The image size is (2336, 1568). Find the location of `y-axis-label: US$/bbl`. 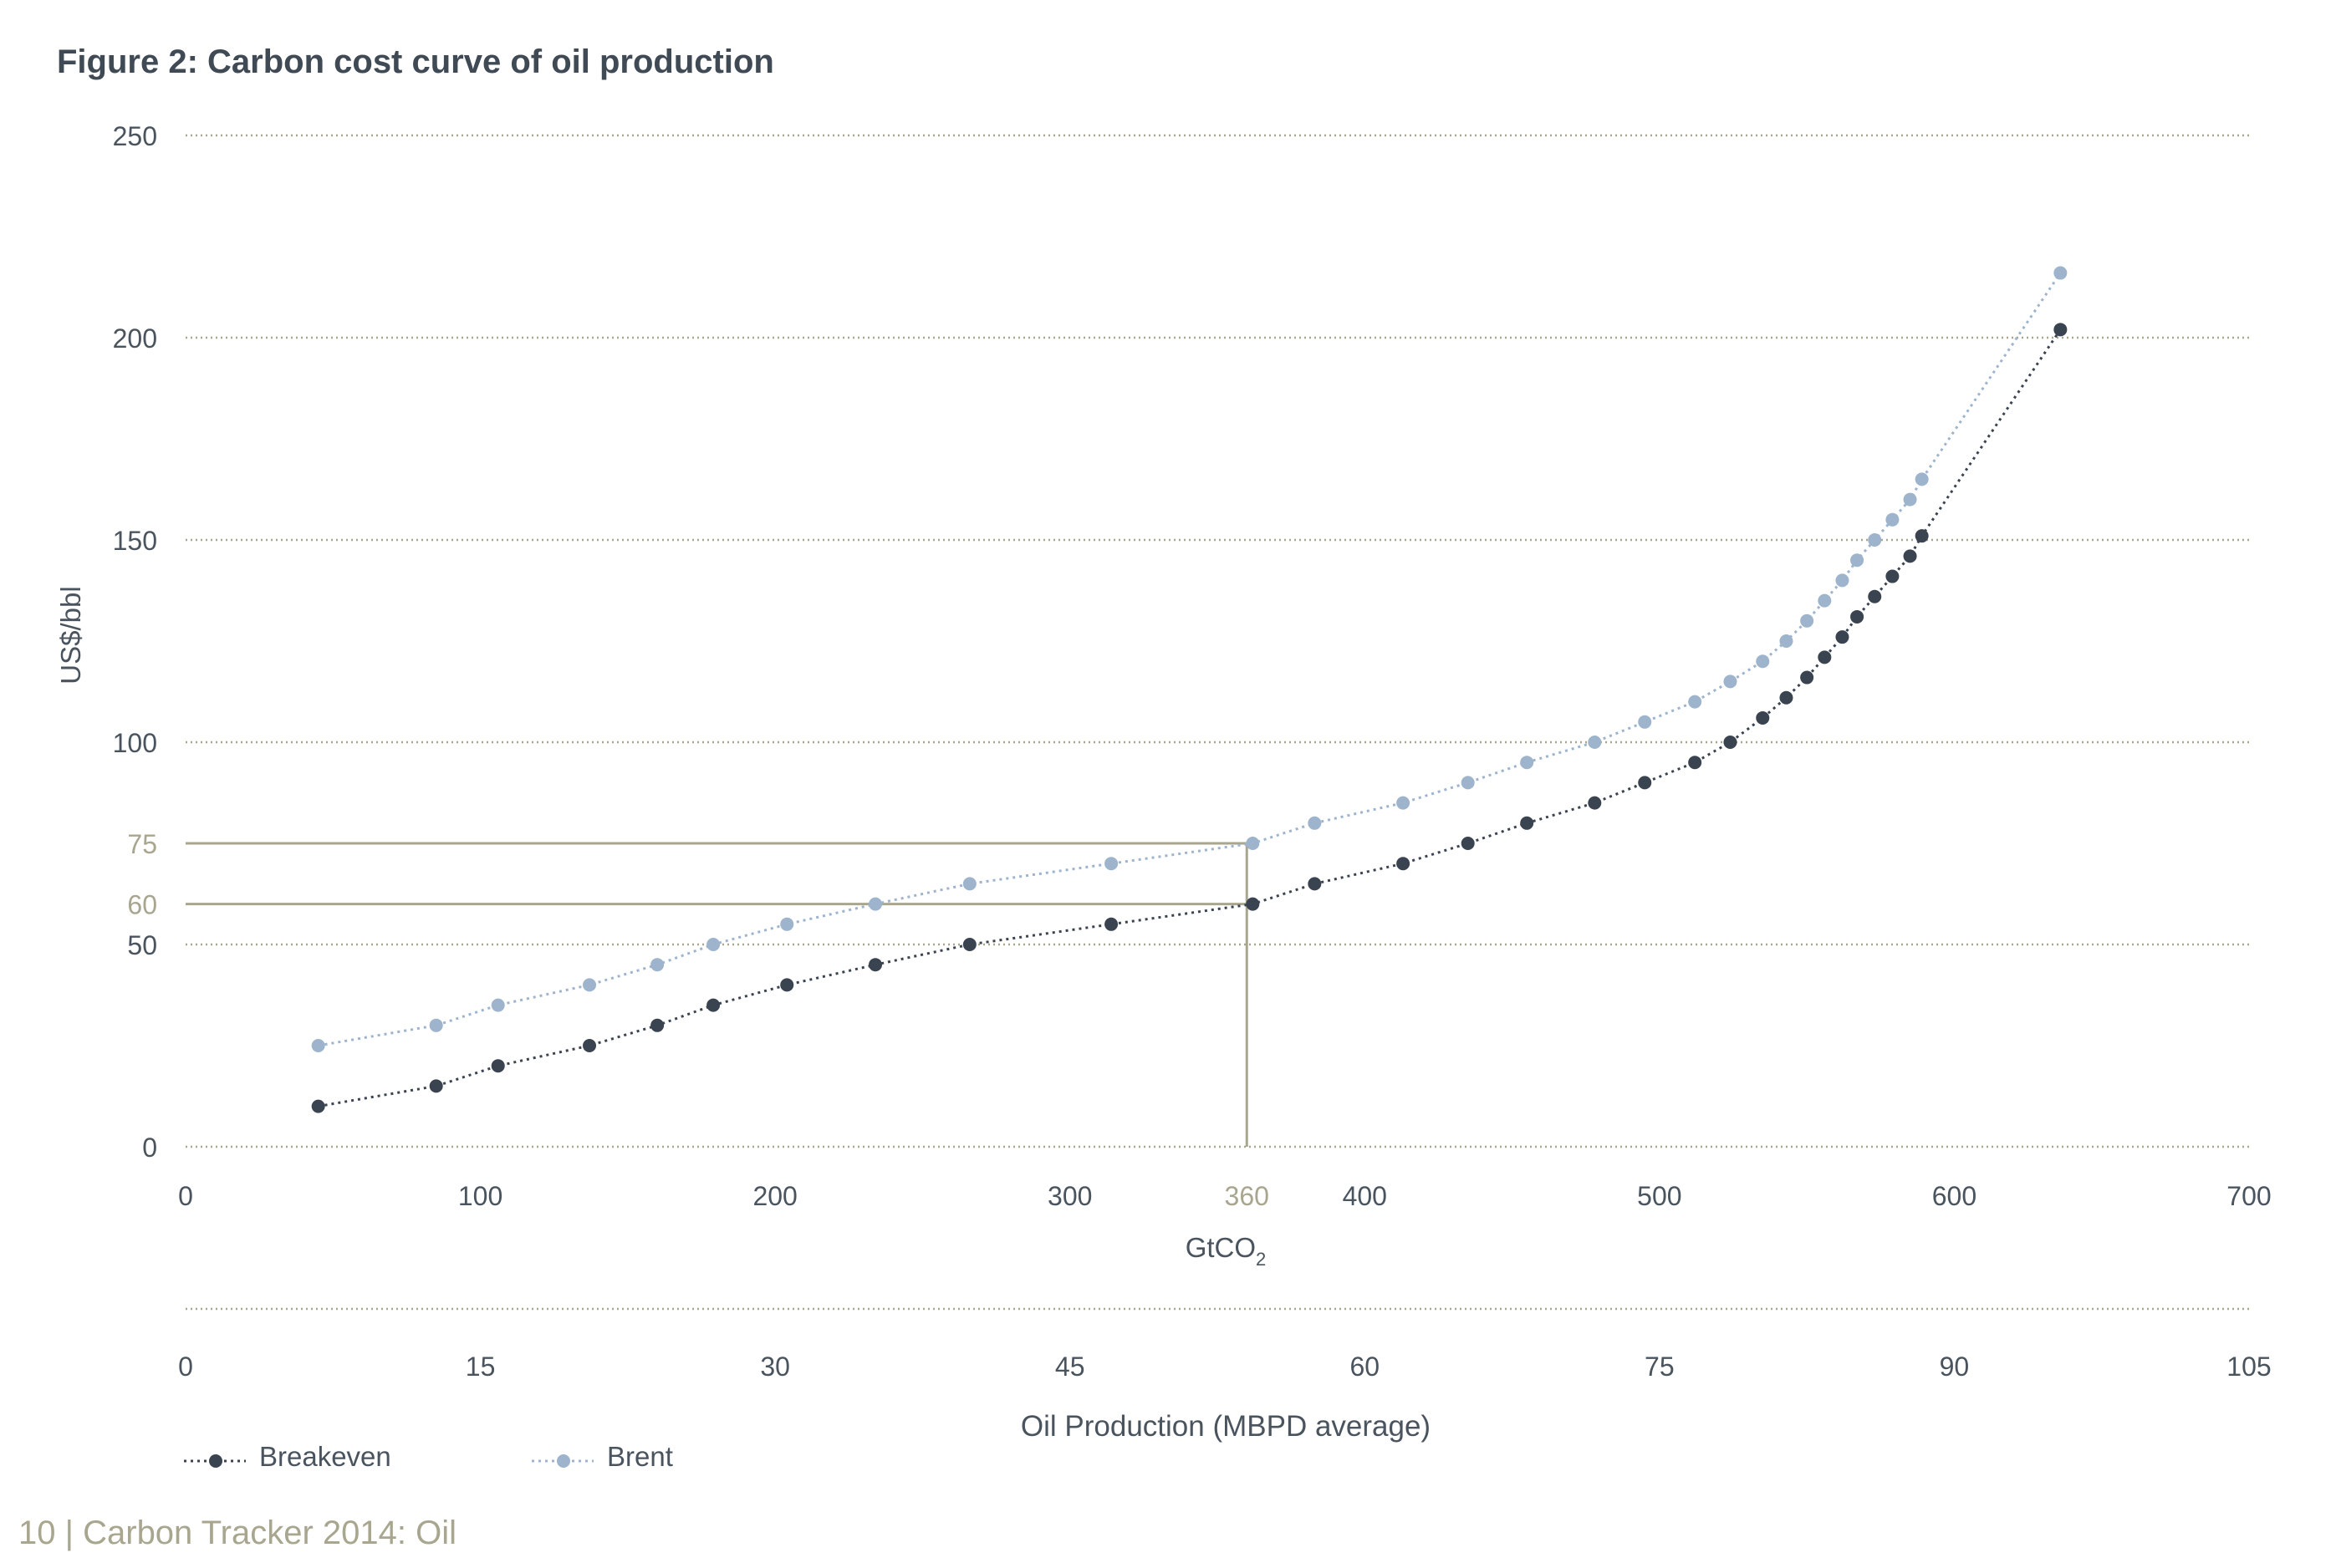

y-axis-label: US$/bbl is located at coordinates (70, 635).